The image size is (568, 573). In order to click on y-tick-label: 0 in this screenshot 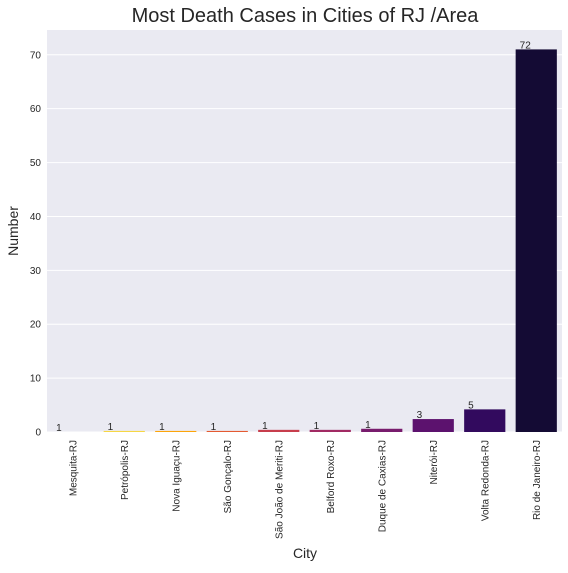, I will do `click(38, 433)`.